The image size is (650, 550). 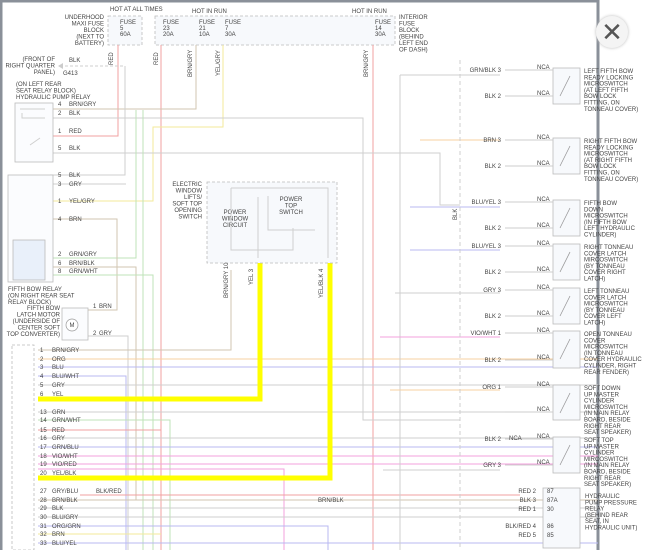 I want to click on pin-label: BLK 3, so click(x=528, y=501).